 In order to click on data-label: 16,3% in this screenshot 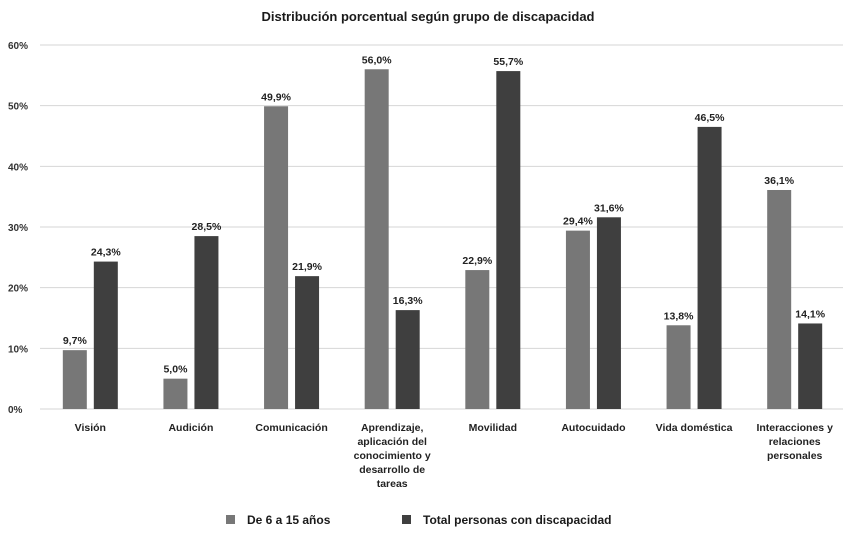, I will do `click(408, 301)`.